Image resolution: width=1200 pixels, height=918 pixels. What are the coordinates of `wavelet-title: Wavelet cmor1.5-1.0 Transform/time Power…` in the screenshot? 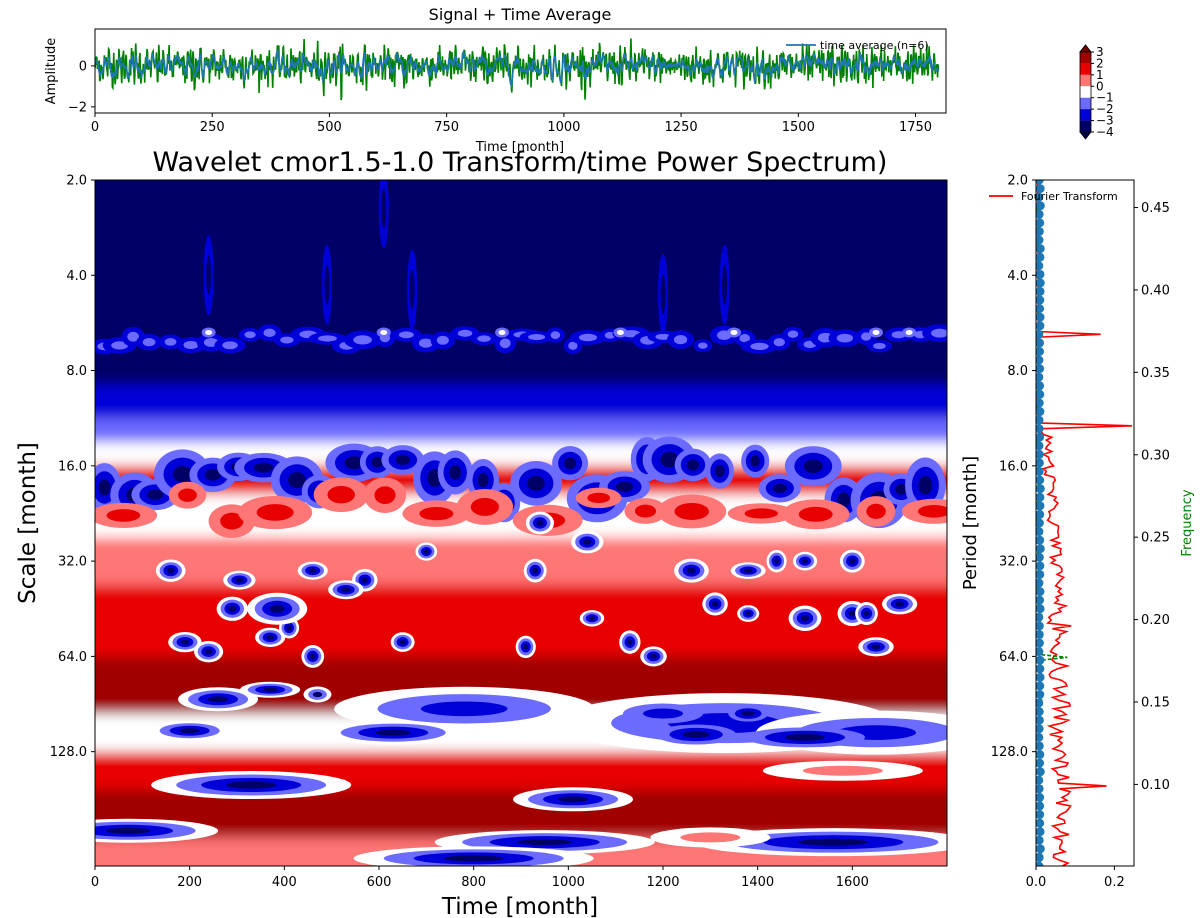 It's located at (520, 162).